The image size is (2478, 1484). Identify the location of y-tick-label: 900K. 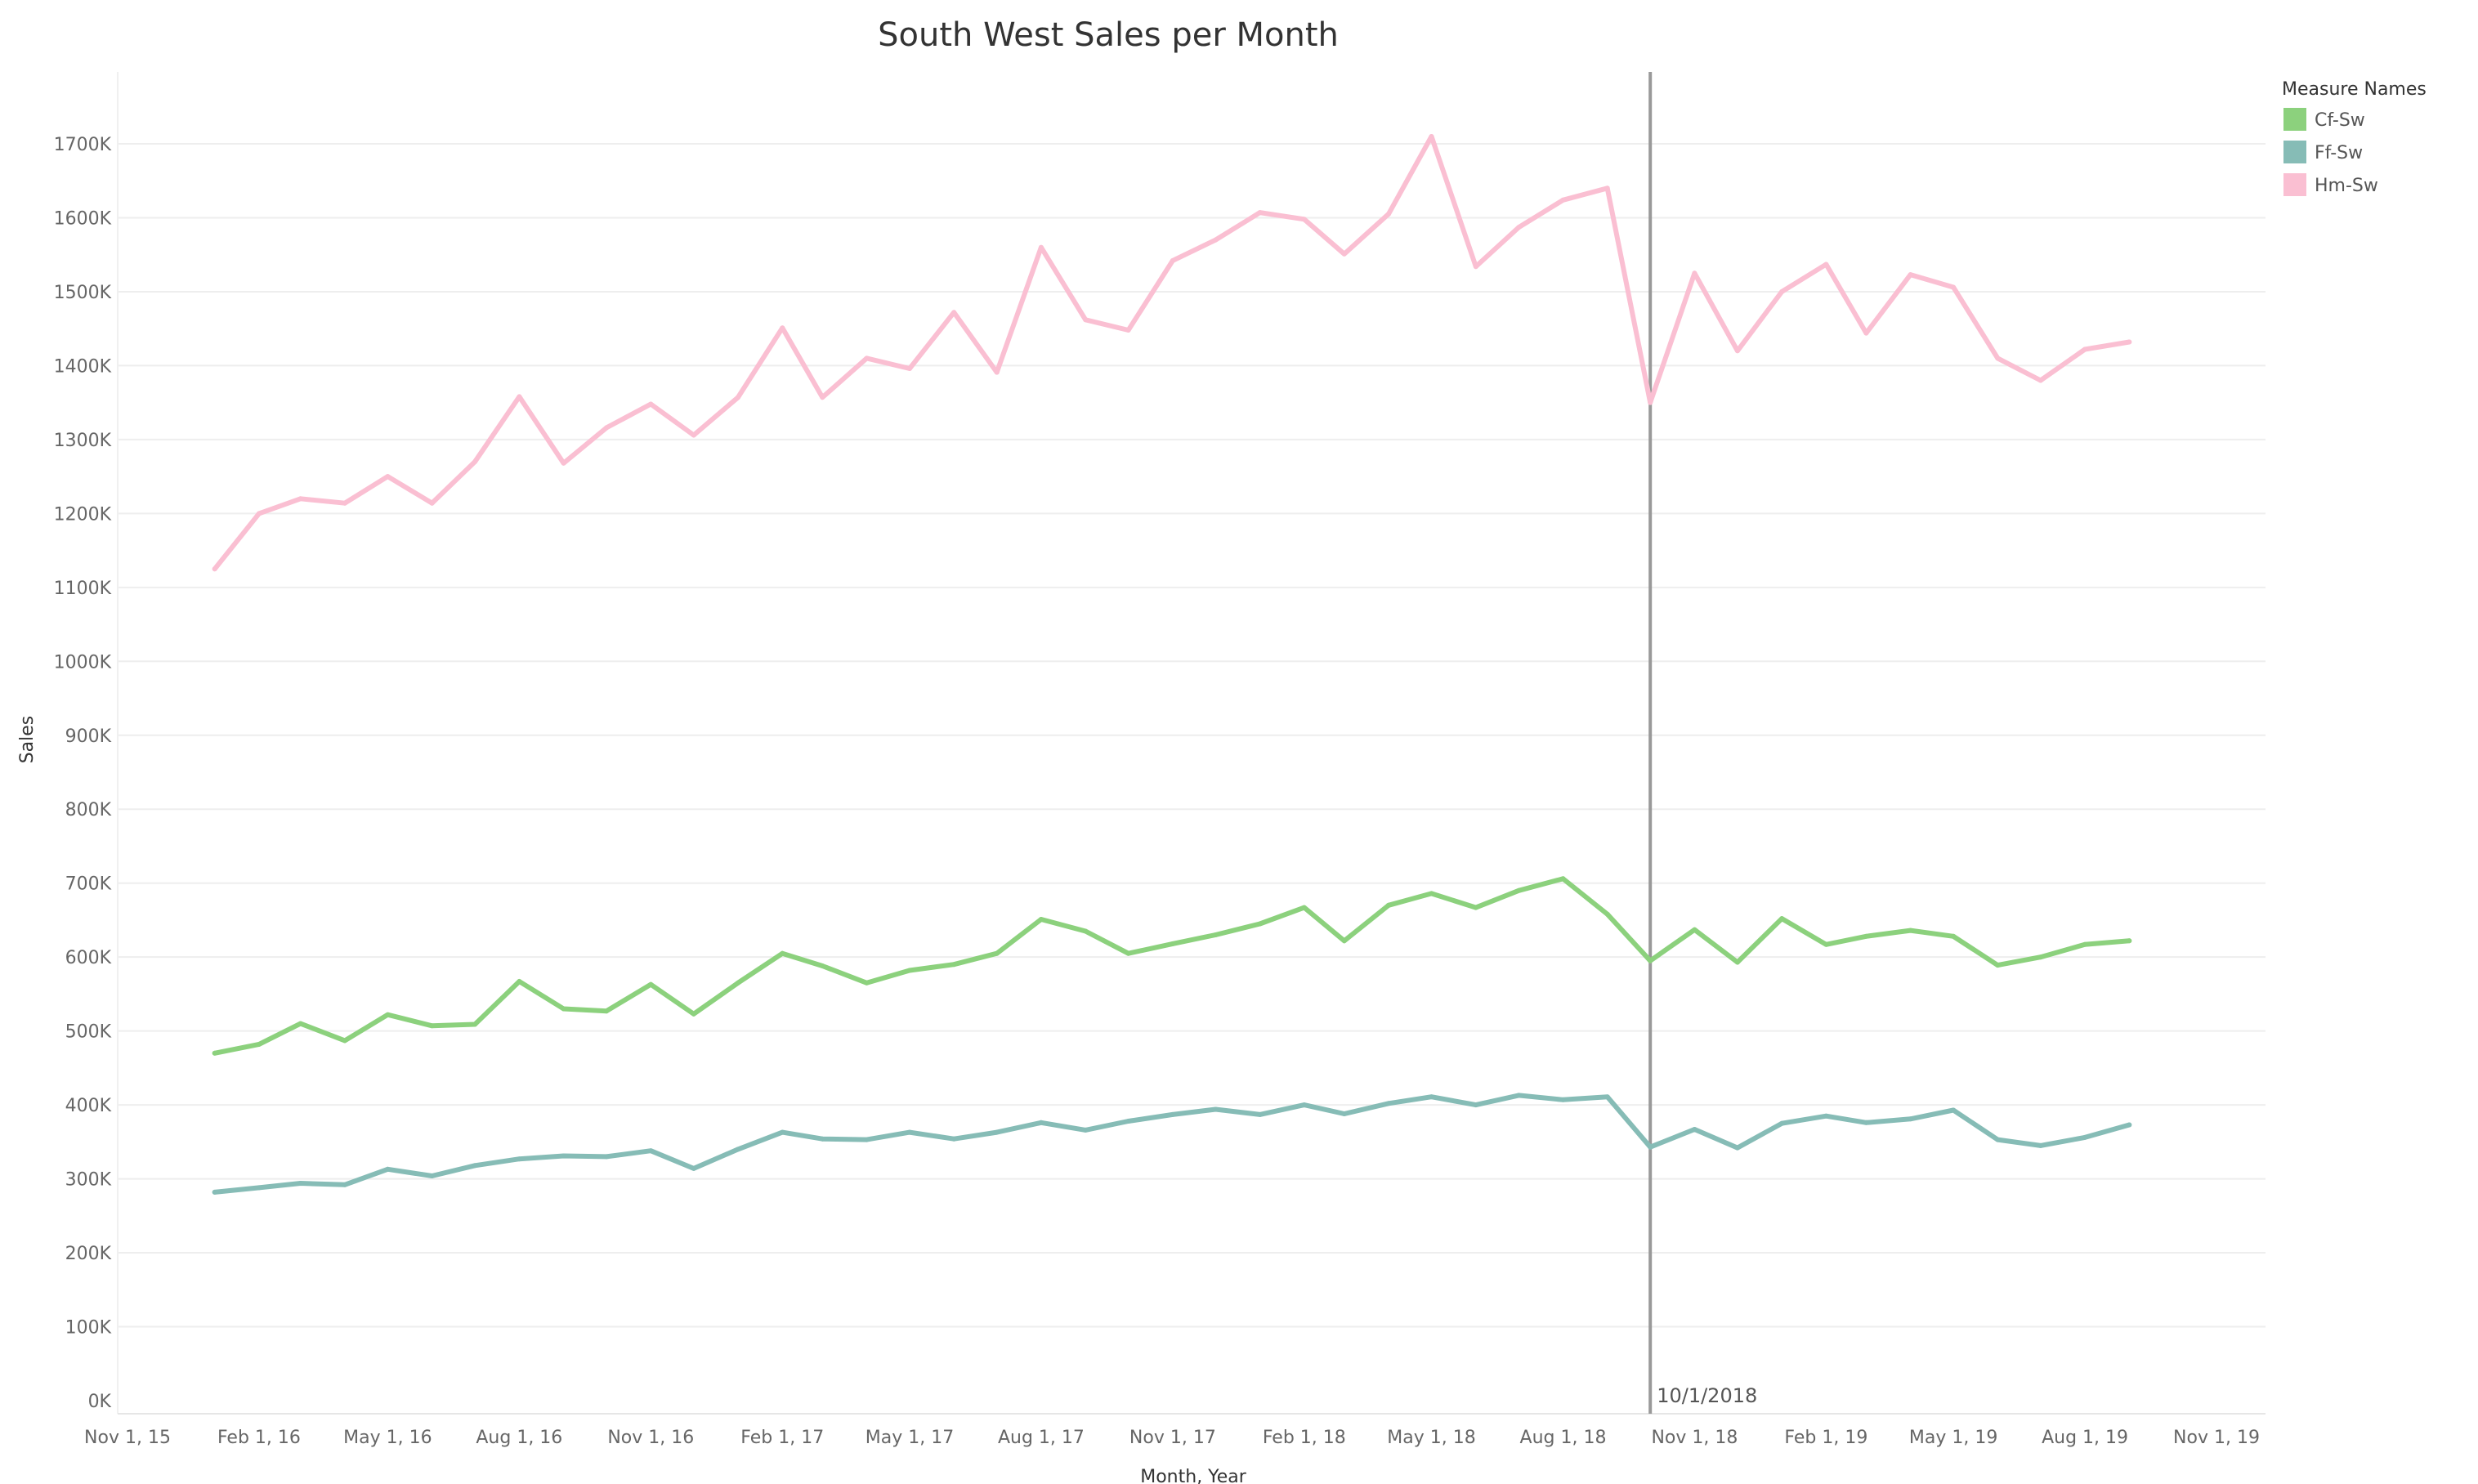
(88, 736).